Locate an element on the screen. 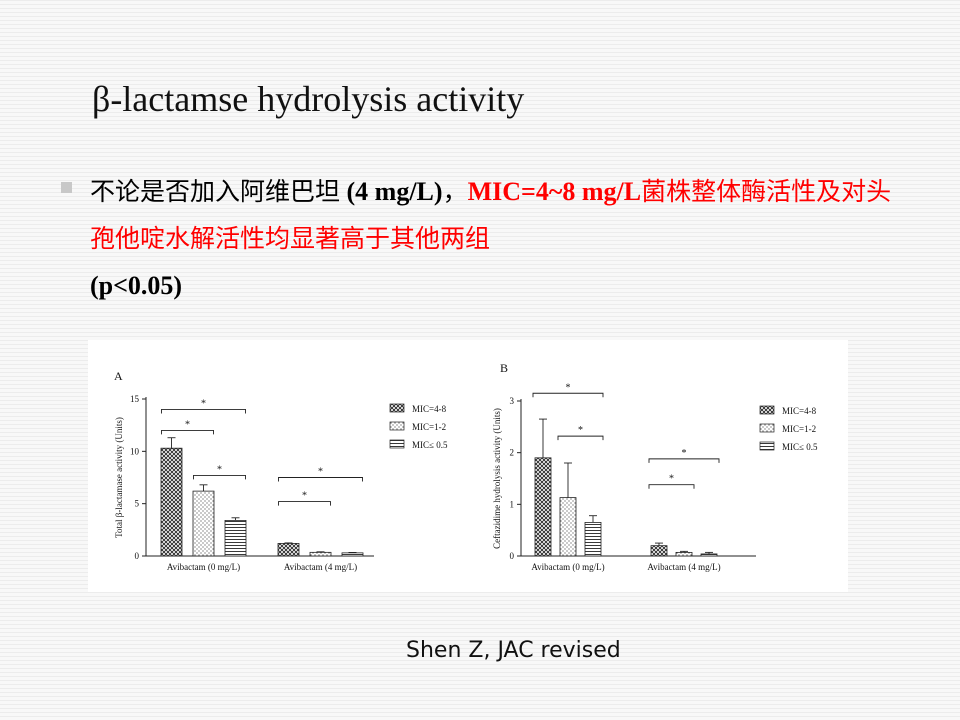 Image resolution: width=960 pixels, height=720 pixels. slide-title: β-lactamse hydrolysis activity is located at coordinates (308, 99).